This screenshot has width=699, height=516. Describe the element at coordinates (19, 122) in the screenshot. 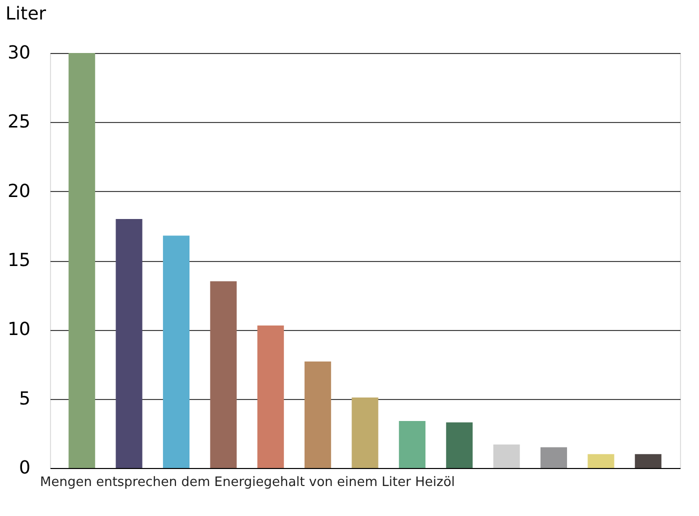

I see `y-tick-label: 25` at that location.